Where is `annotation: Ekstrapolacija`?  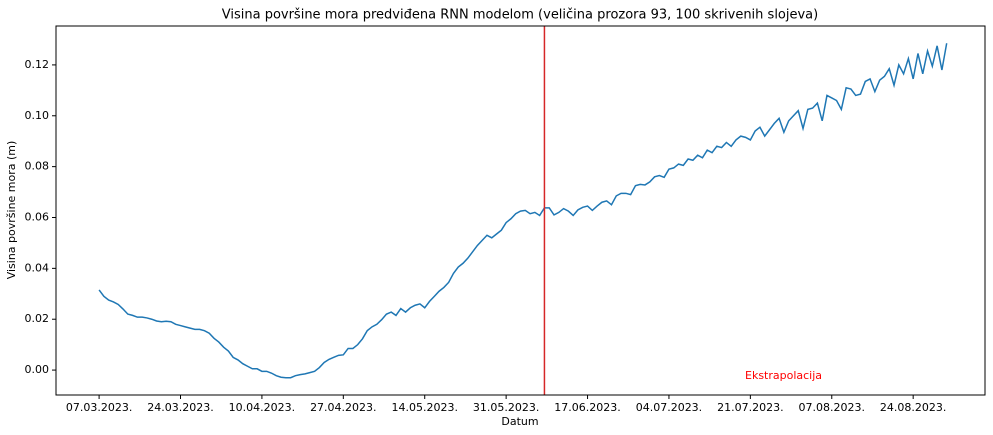 annotation: Ekstrapolacija is located at coordinates (783, 375).